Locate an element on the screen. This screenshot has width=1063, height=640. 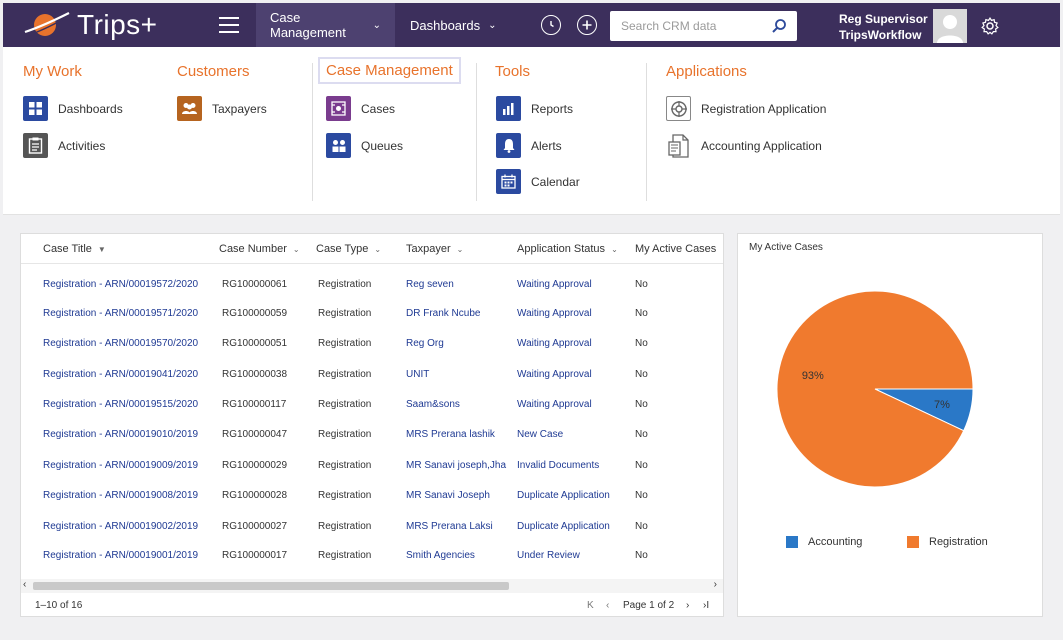
cell-taxpayer: MR Sanavi Joseph is located at coordinates (448, 495).